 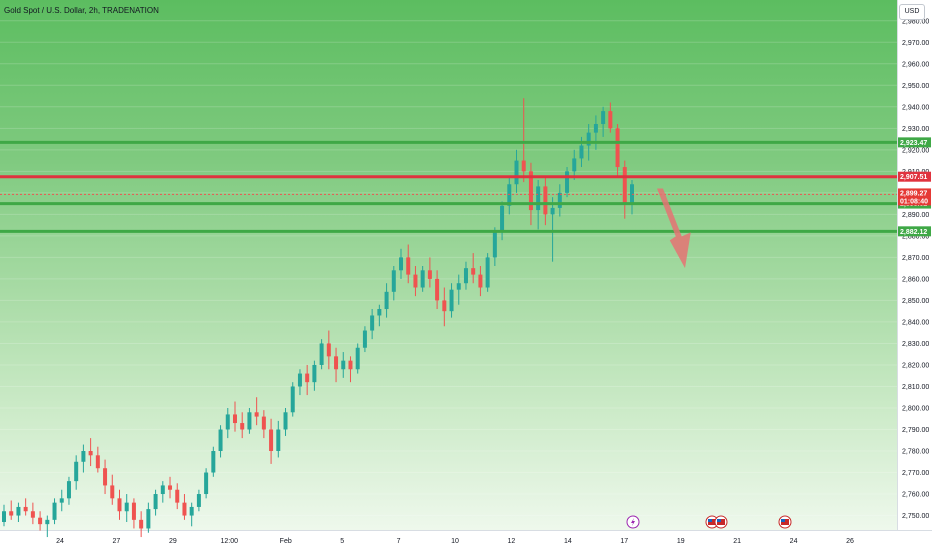 I want to click on price-tick-label: 2,970.00, so click(x=915, y=43).